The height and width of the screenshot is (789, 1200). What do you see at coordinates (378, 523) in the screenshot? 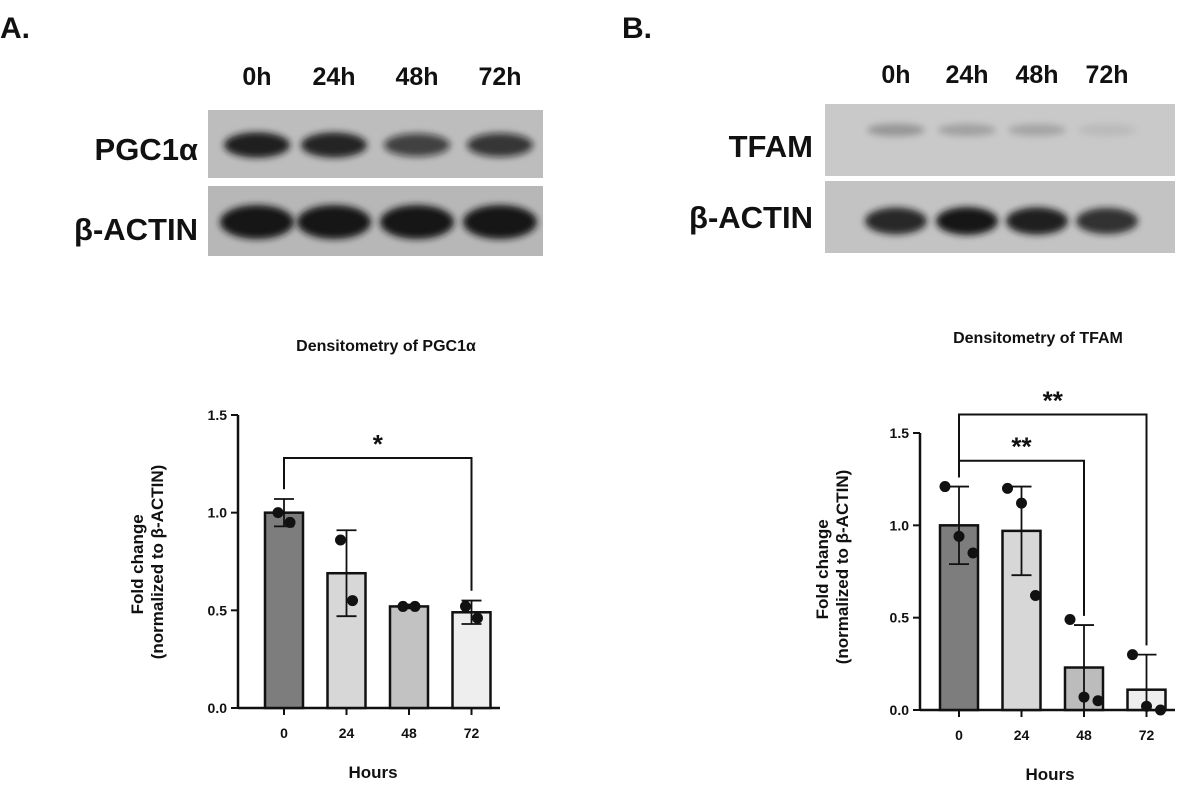
I see `chart-a-significance-bracket` at bounding box center [378, 523].